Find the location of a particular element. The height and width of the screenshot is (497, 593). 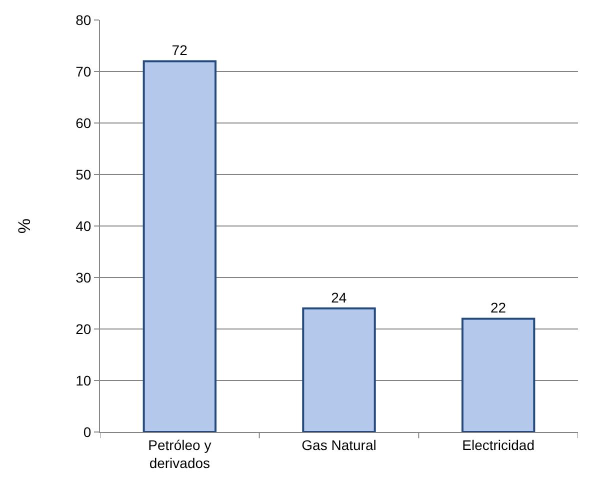

data-label: 24 is located at coordinates (339, 297).